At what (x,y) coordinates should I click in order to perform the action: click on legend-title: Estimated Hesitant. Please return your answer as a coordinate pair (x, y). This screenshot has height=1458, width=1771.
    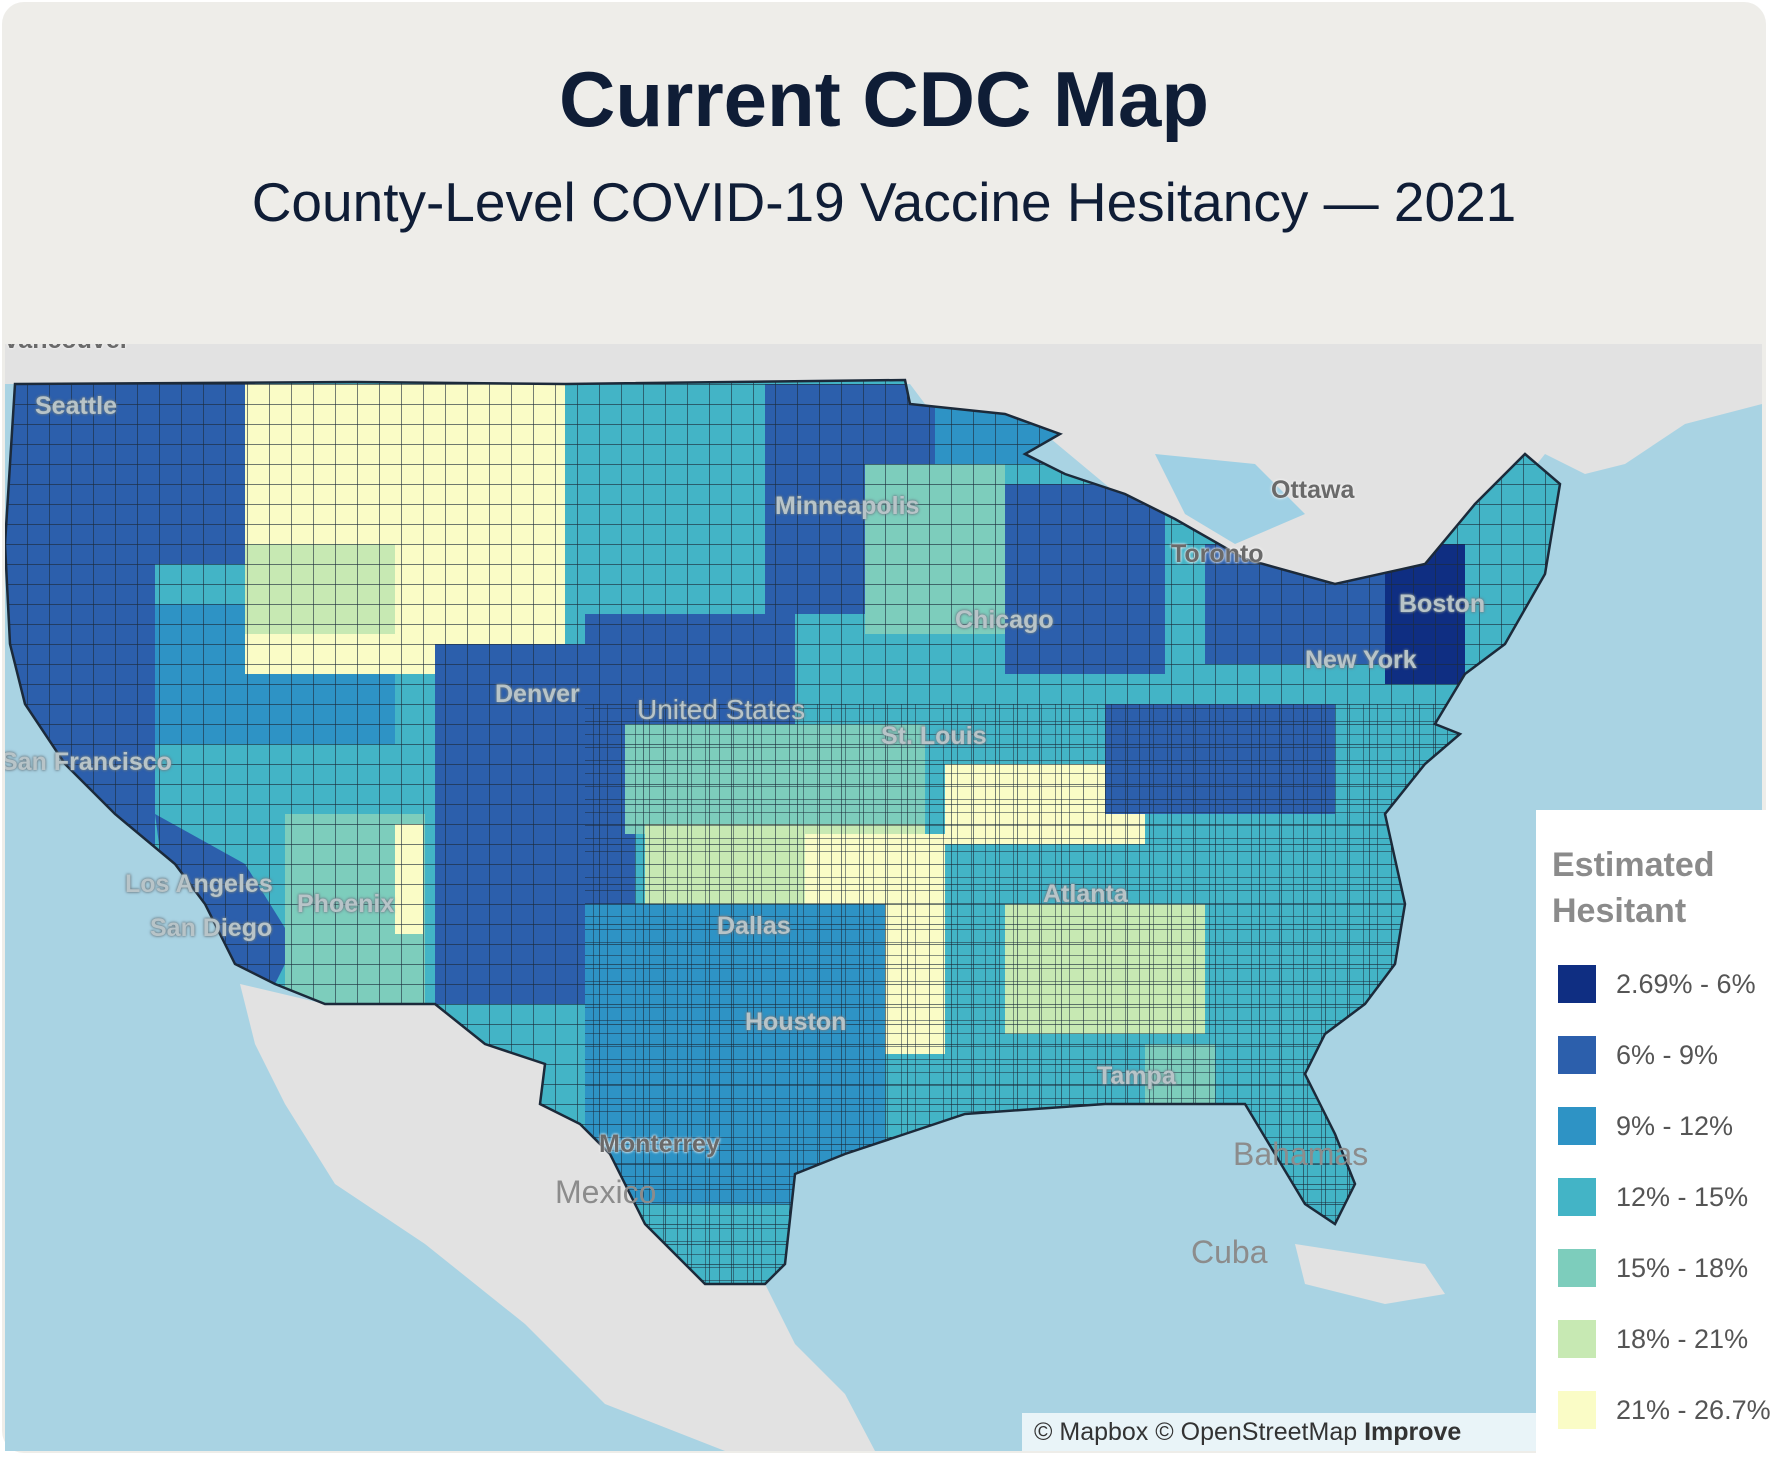
    Looking at the image, I should click on (1633, 888).